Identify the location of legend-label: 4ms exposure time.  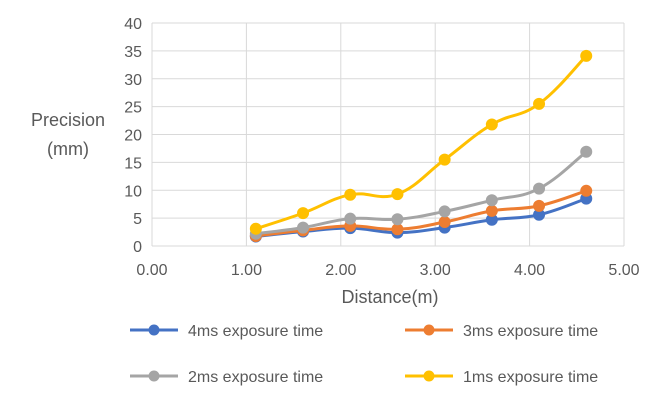
(255, 331).